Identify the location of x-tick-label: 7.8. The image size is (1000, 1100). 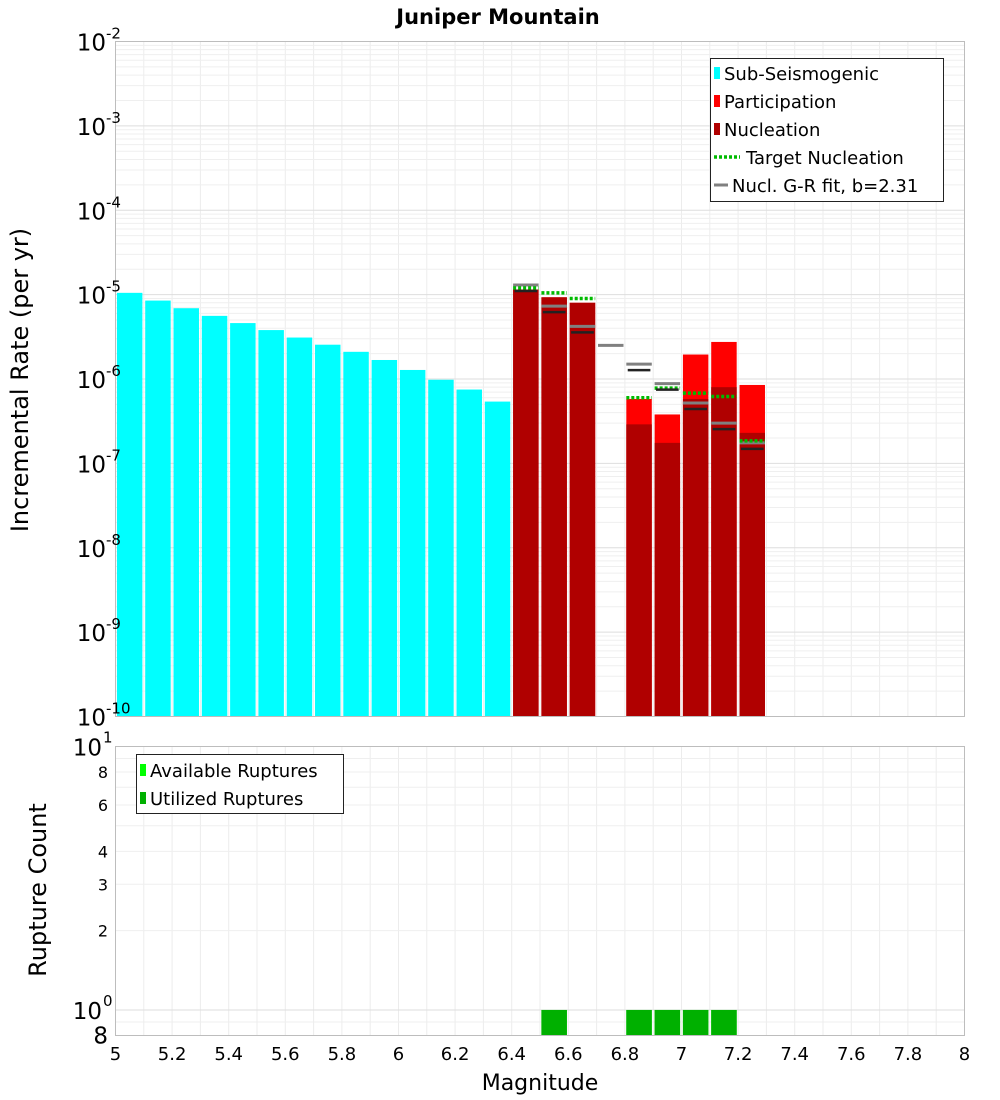
(908, 1054).